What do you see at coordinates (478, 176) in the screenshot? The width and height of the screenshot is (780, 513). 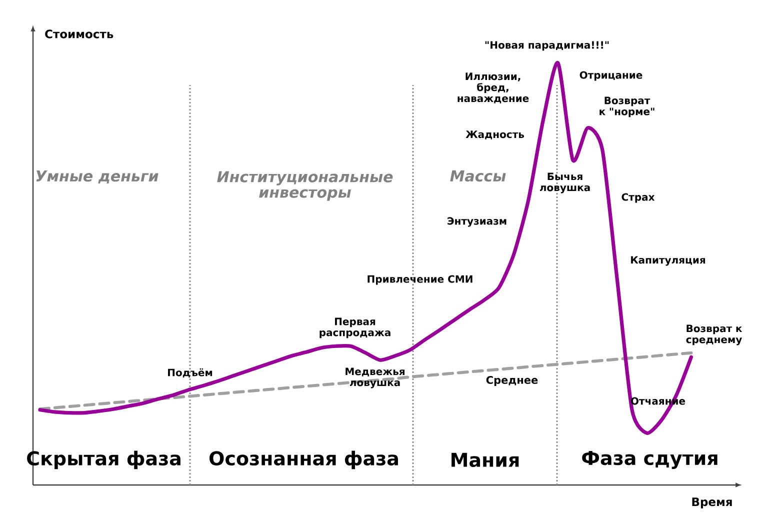 I see `annotation: Массы` at bounding box center [478, 176].